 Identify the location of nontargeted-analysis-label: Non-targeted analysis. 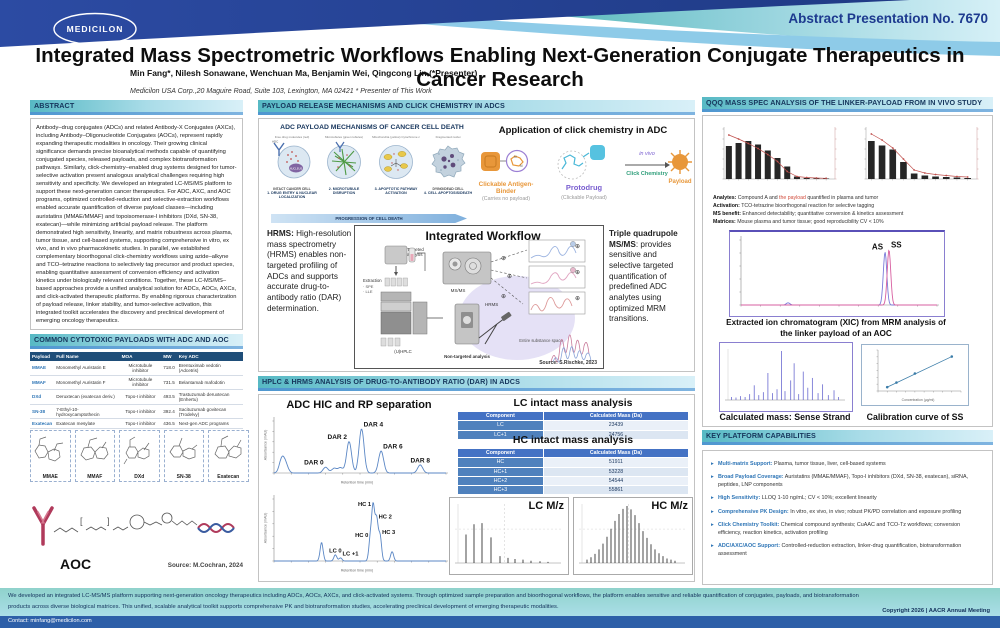
(467, 356).